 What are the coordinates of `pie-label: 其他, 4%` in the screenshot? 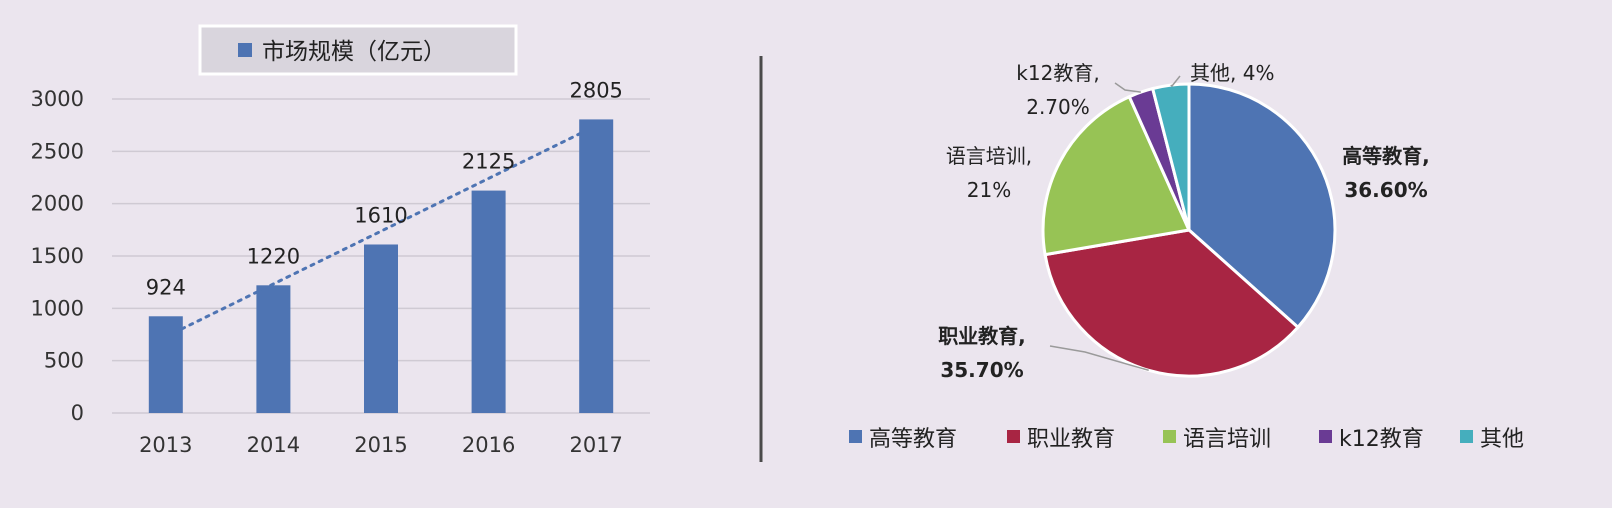 It's located at (1232, 73).